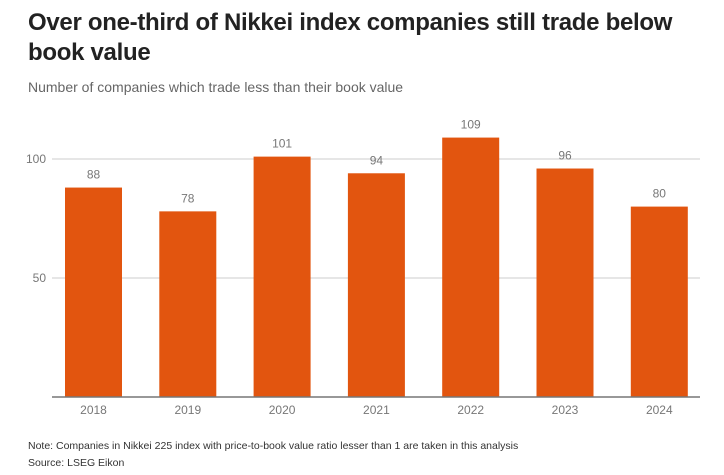 Image resolution: width=724 pixels, height=475 pixels. Describe the element at coordinates (565, 410) in the screenshot. I see `x-tick-label-2023: 2023` at that location.